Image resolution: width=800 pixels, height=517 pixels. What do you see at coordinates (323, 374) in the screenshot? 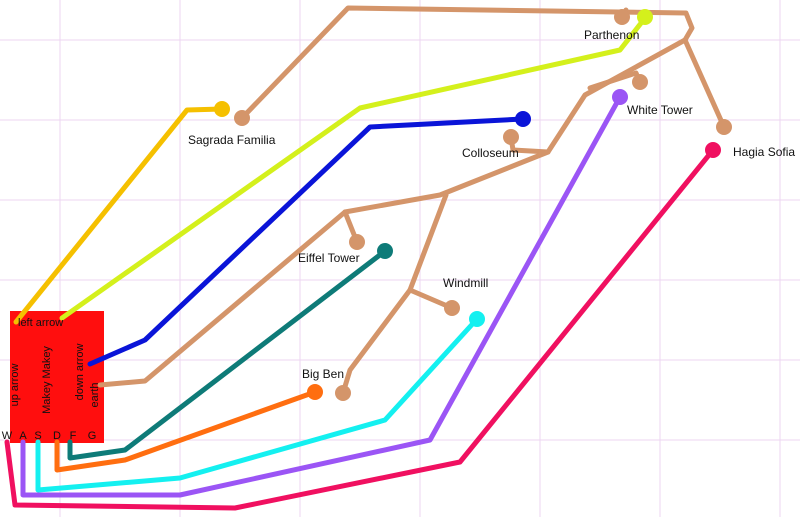
I see `landmark-label: Big Ben` at bounding box center [323, 374].